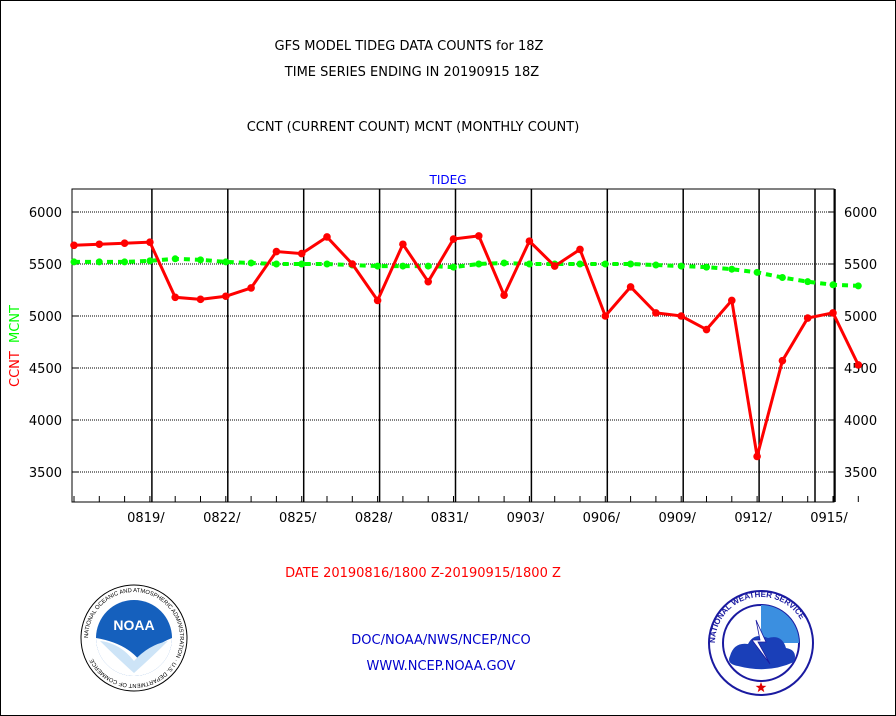 The image size is (896, 716). I want to click on star-icon, so click(761, 687).